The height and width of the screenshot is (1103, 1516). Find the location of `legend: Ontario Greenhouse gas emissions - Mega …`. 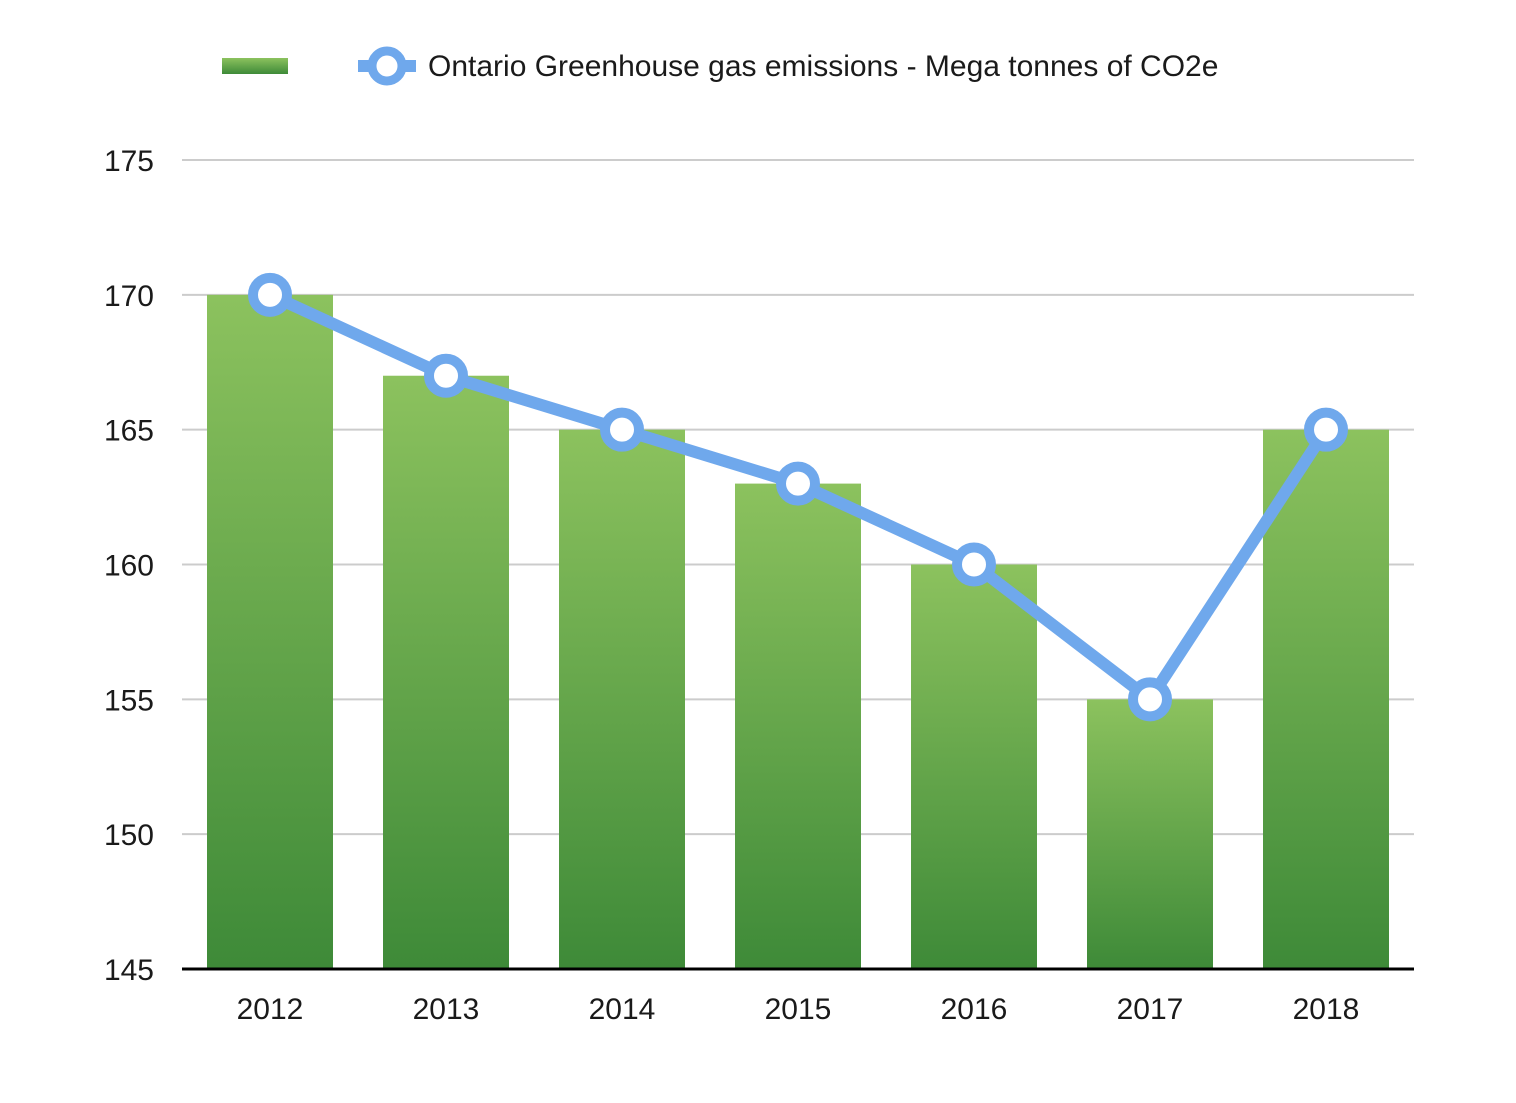

legend: Ontario Greenhouse gas emissions - Mega … is located at coordinates (720, 66).